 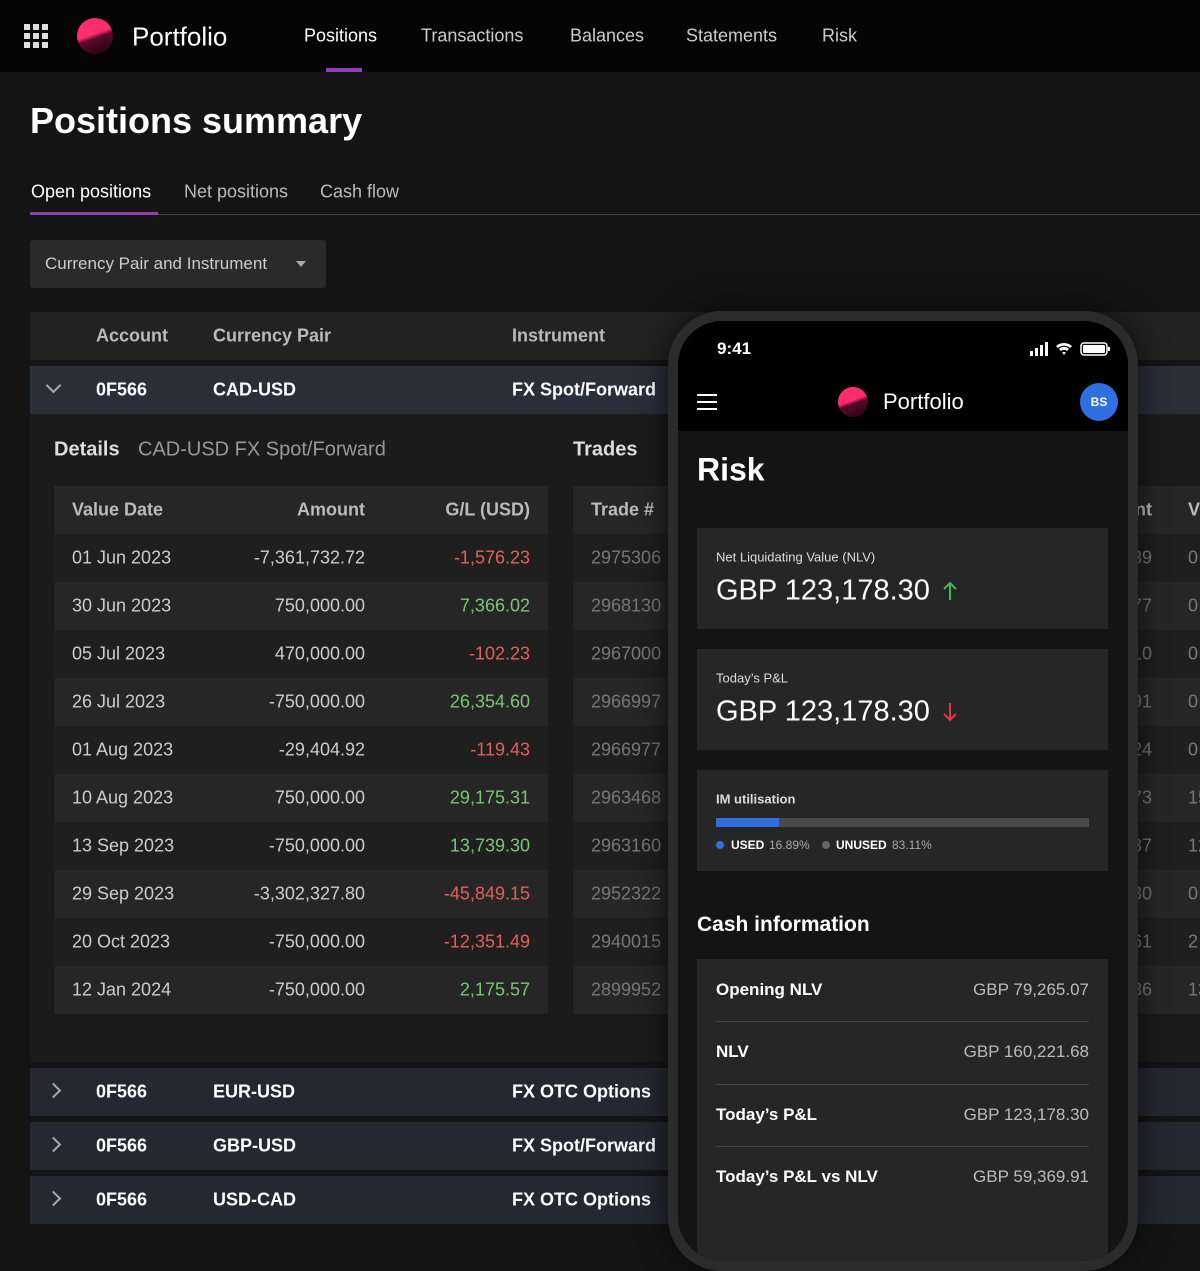 What do you see at coordinates (123, 749) in the screenshot?
I see `cell: 01 Aug 2023` at bounding box center [123, 749].